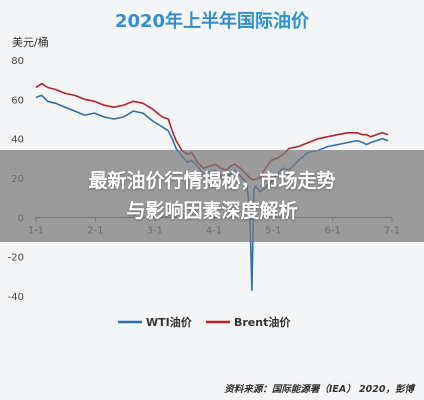 The image size is (424, 400). Describe the element at coordinates (17, 61) in the screenshot. I see `y-tick-label: 80` at that location.